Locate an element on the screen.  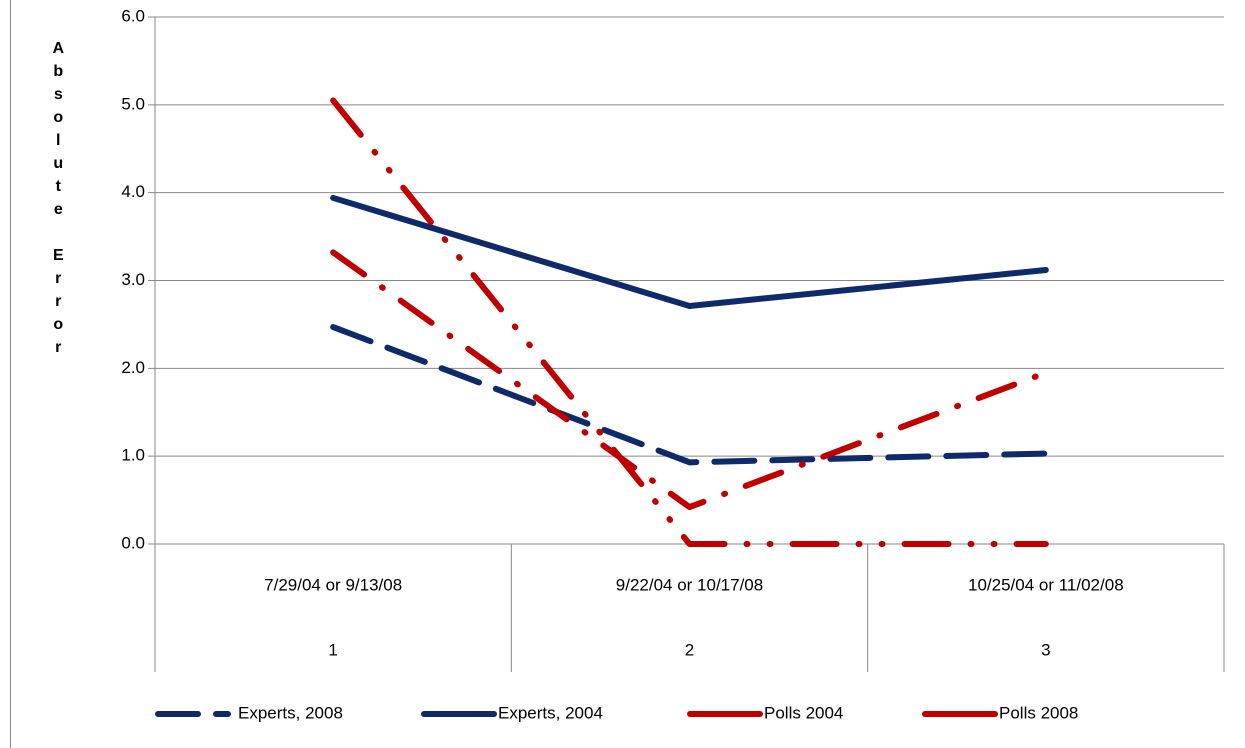
legend-label: Experts, 2008 is located at coordinates (290, 712).